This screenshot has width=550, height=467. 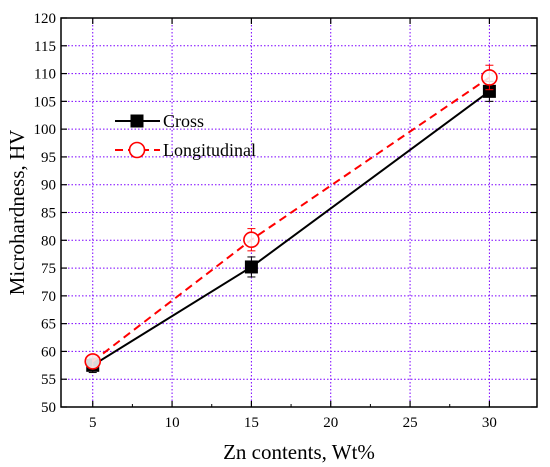 I want to click on y-tick-label: 65, so click(x=48, y=325).